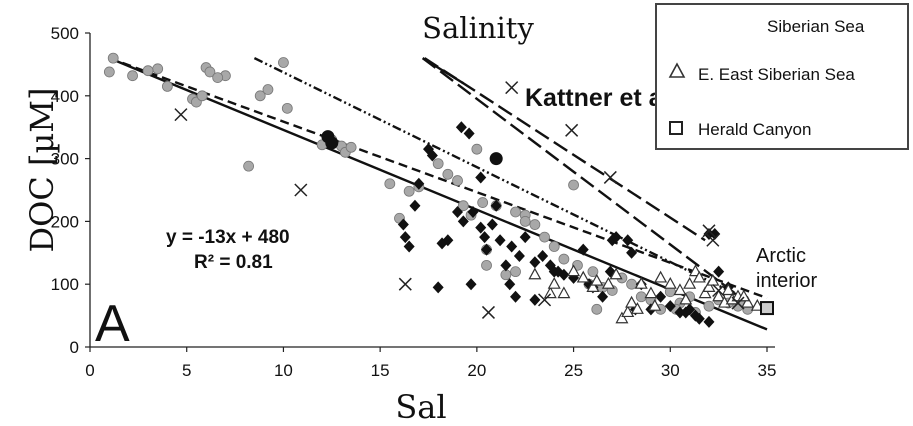 Image resolution: width=913 pixels, height=426 pixels. I want to click on y-tick-label: 200, so click(65, 221).